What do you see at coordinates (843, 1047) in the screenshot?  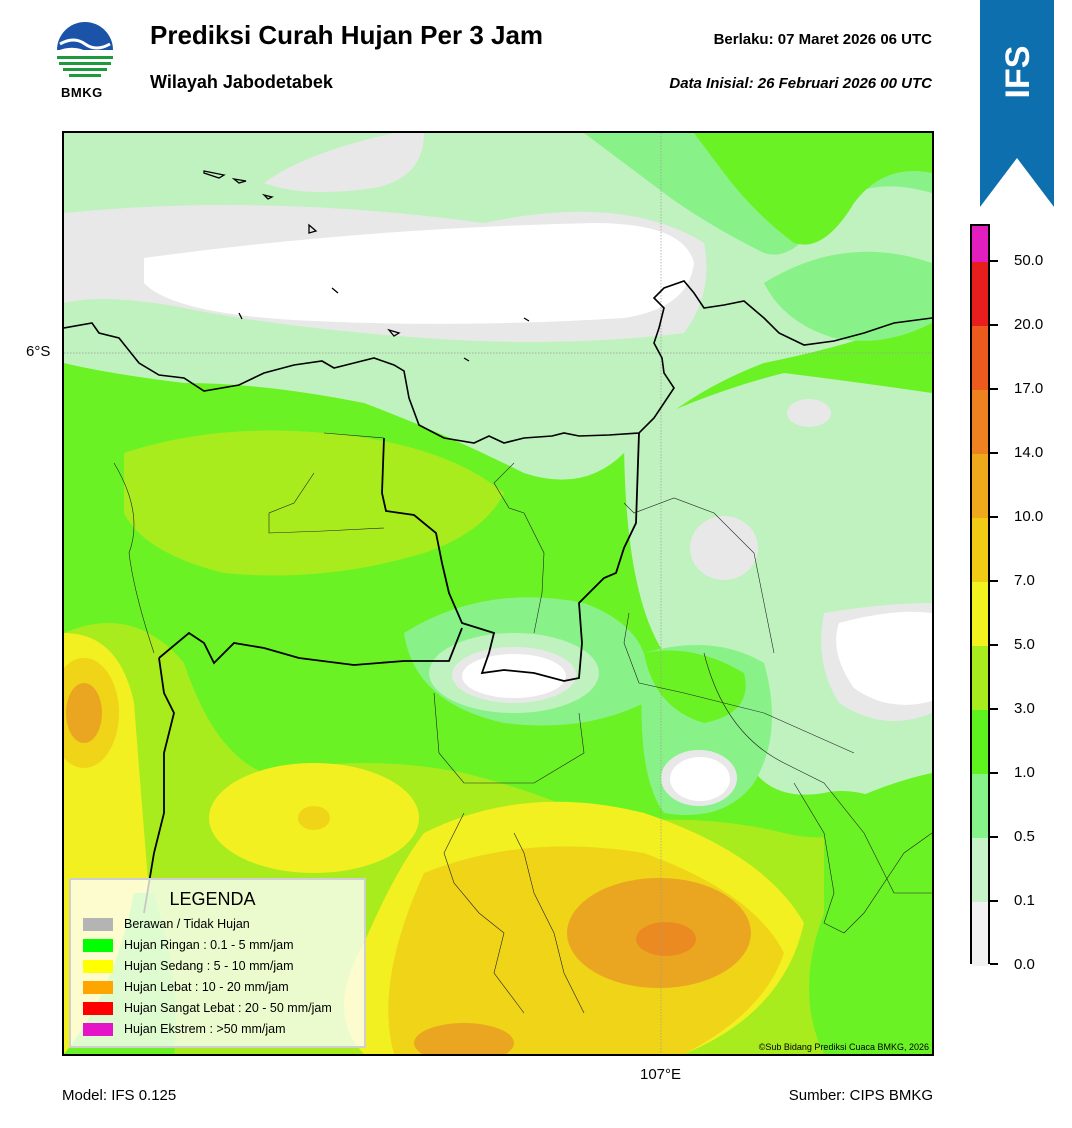 I see `copyright-text: ©Sub Bidang Prediksi Cuaca BMKG, 2026` at bounding box center [843, 1047].